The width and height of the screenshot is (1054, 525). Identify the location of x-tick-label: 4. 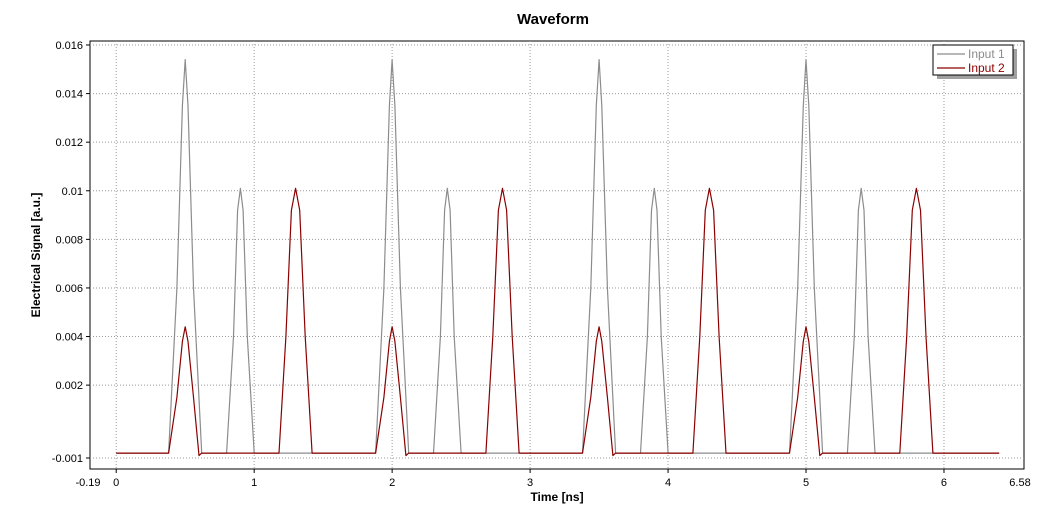
(668, 483).